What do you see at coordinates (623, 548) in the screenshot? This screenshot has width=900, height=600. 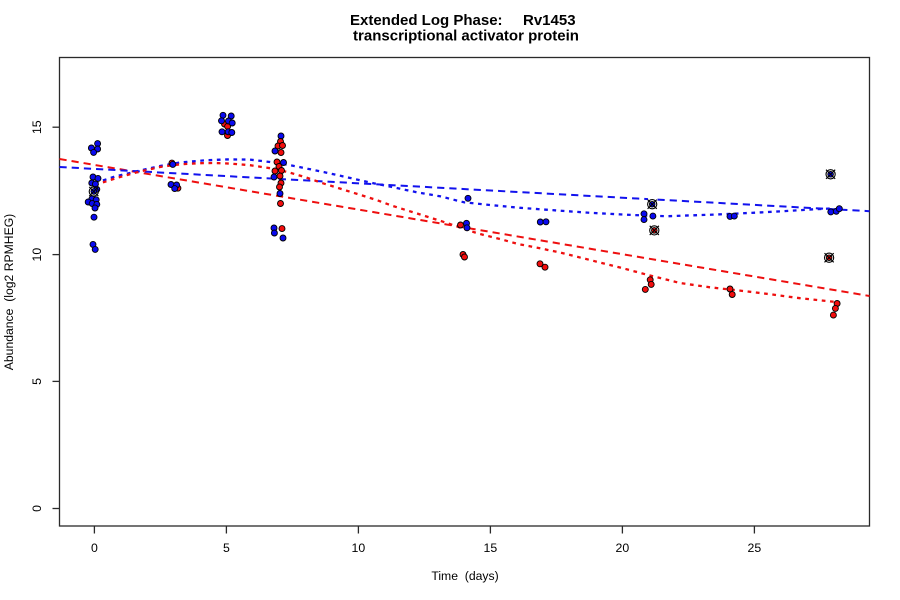 I see `svg-text: 20` at bounding box center [623, 548].